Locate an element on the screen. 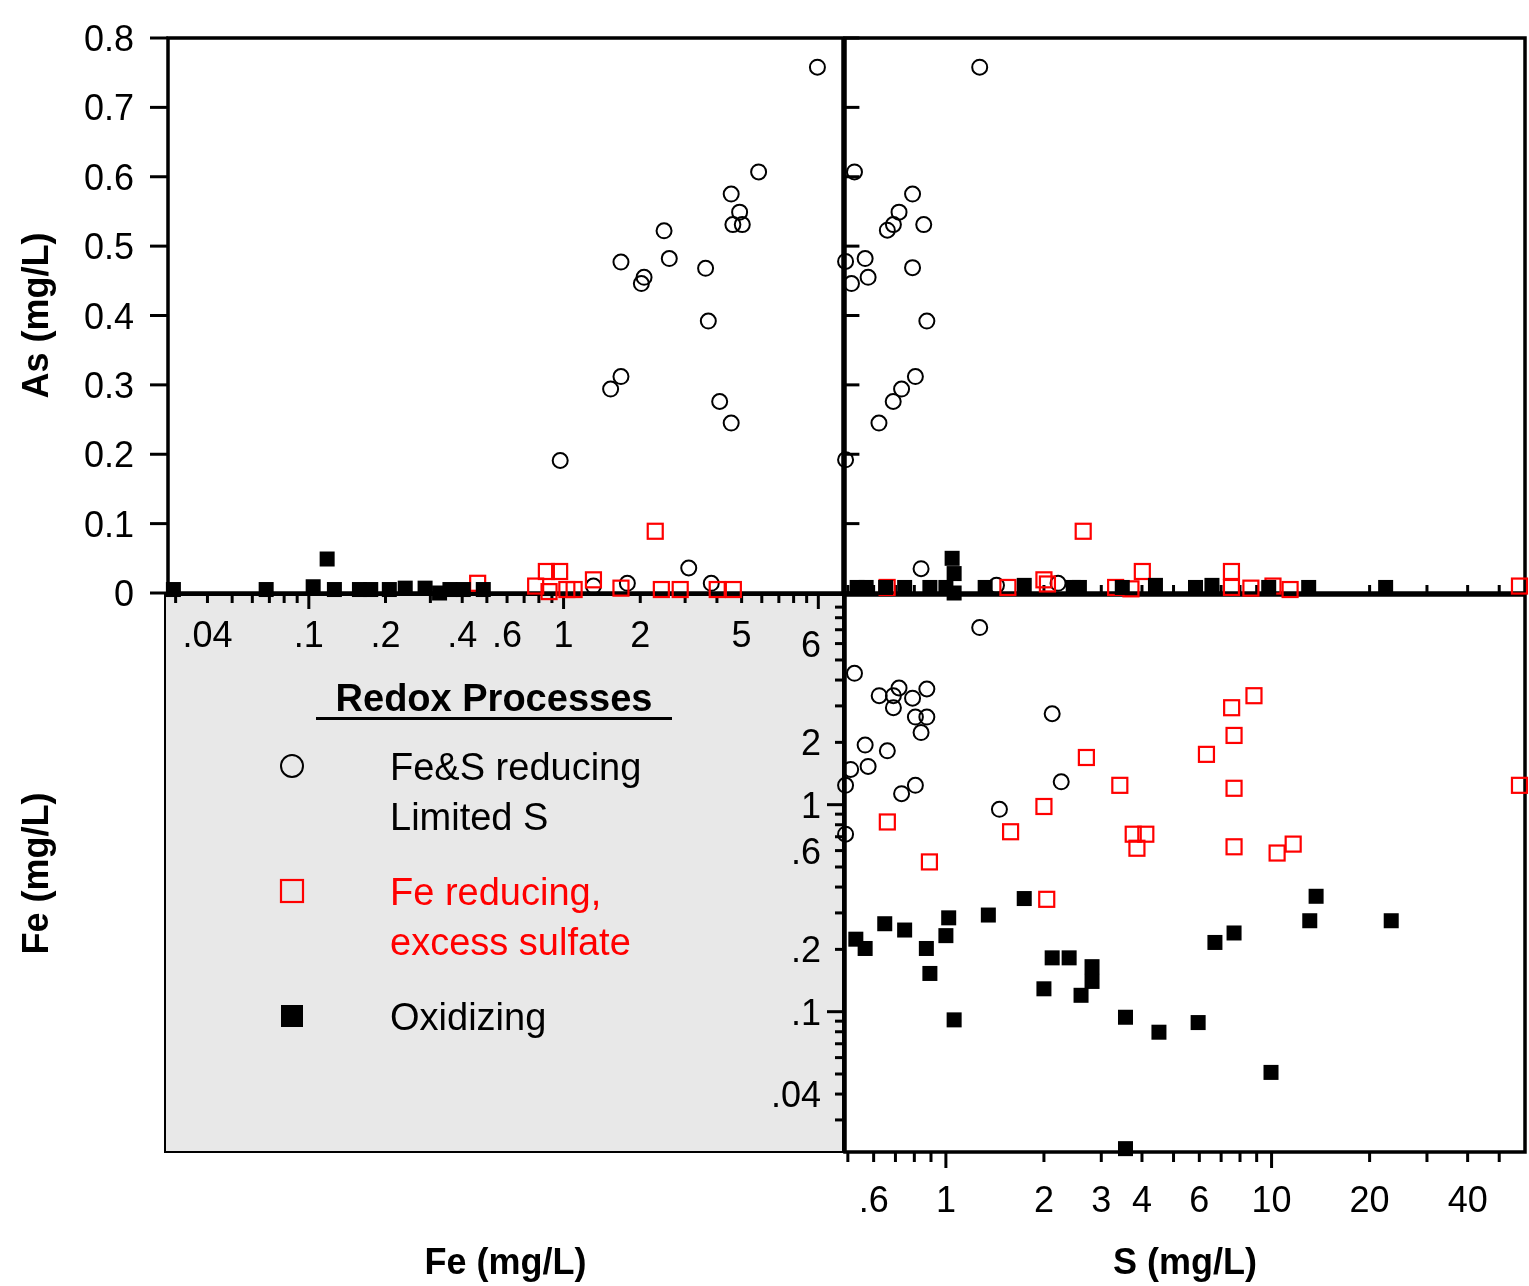  y-tick-label: 0.1 is located at coordinates (108, 524).